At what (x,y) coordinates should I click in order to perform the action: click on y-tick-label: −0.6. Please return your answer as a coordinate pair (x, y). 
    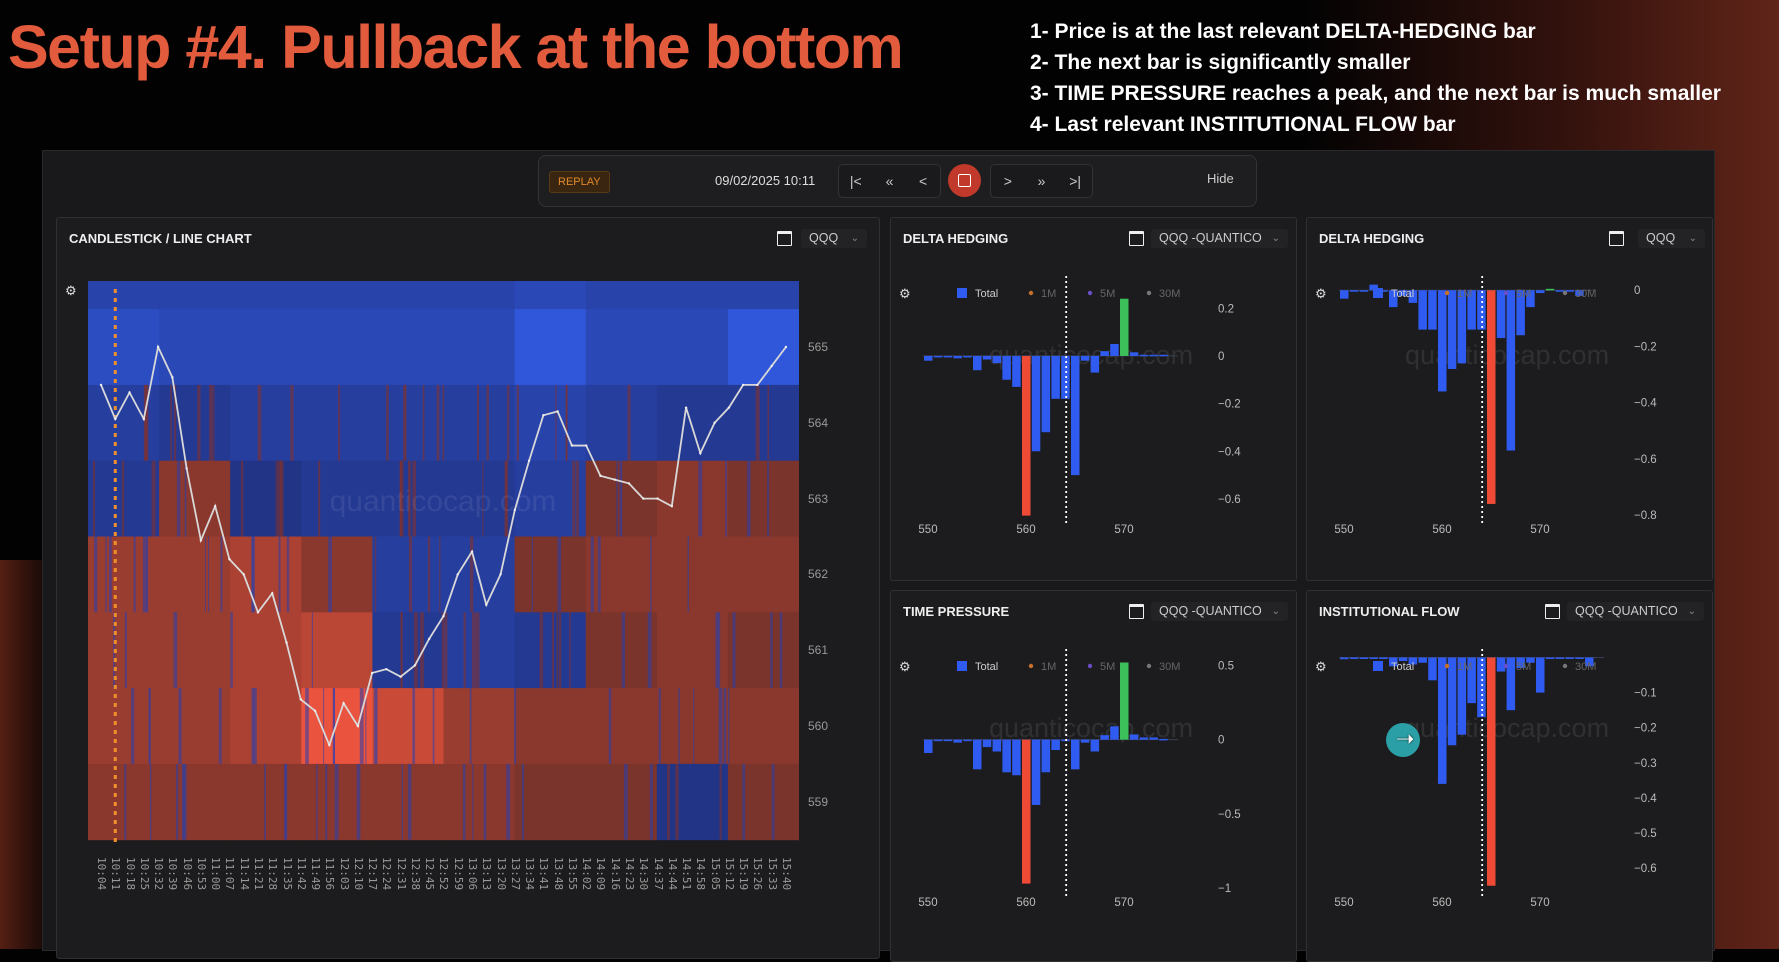
    Looking at the image, I should click on (1645, 869).